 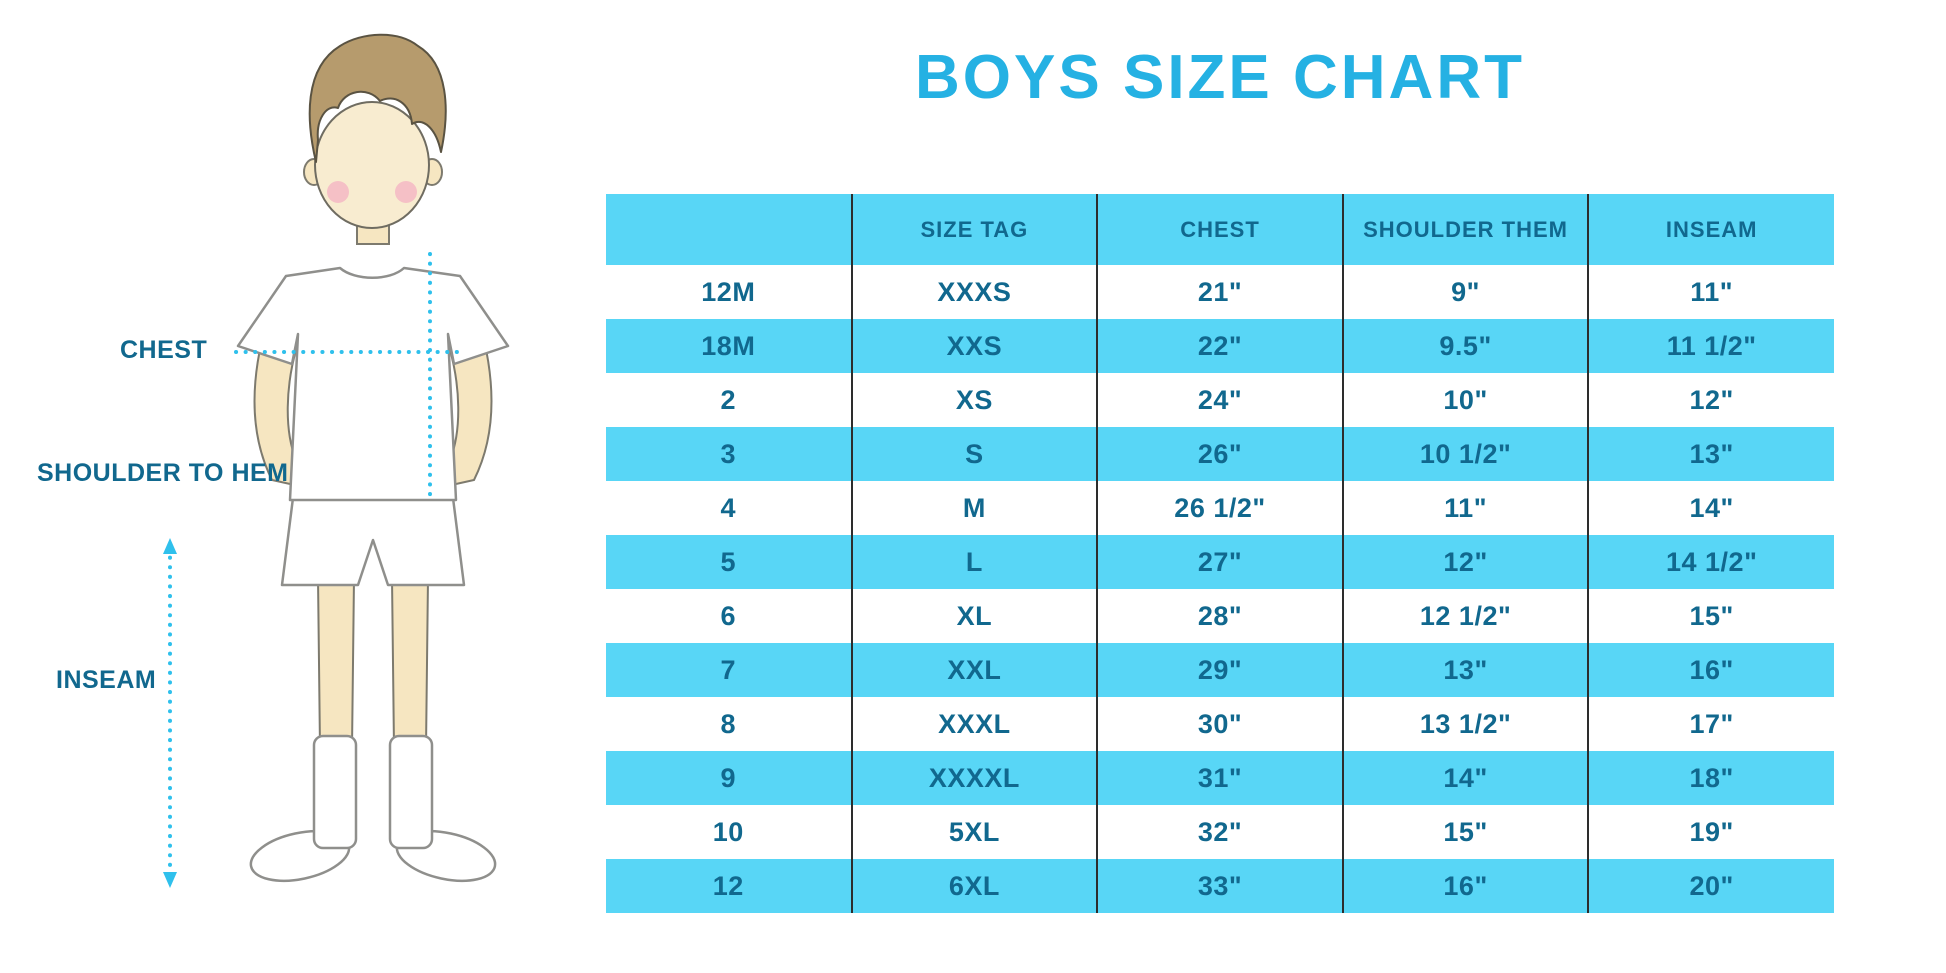 I want to click on value-cell: 22", so click(x=1219, y=346).